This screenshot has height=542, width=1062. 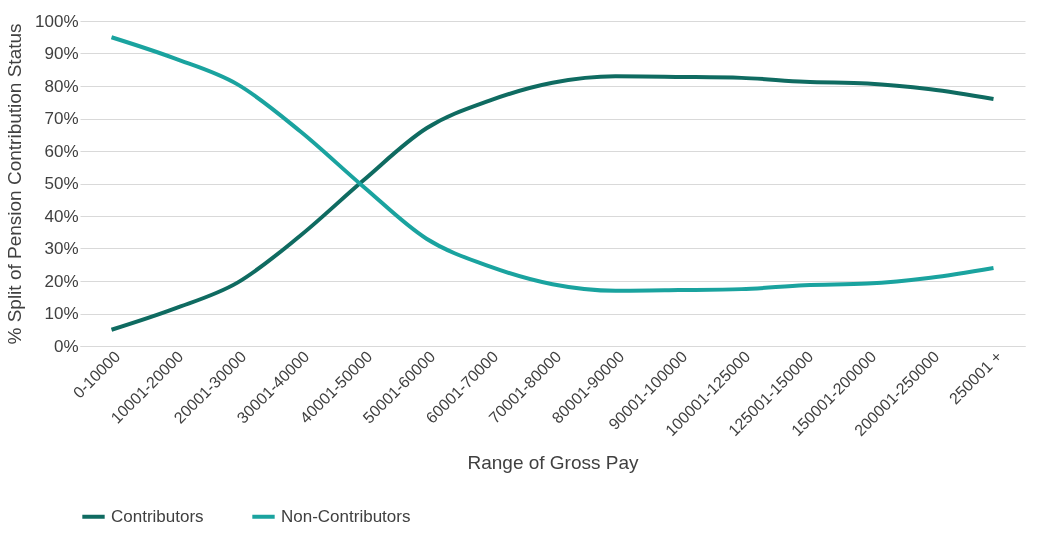 What do you see at coordinates (61, 216) in the screenshot?
I see `y-tick-label: 40%` at bounding box center [61, 216].